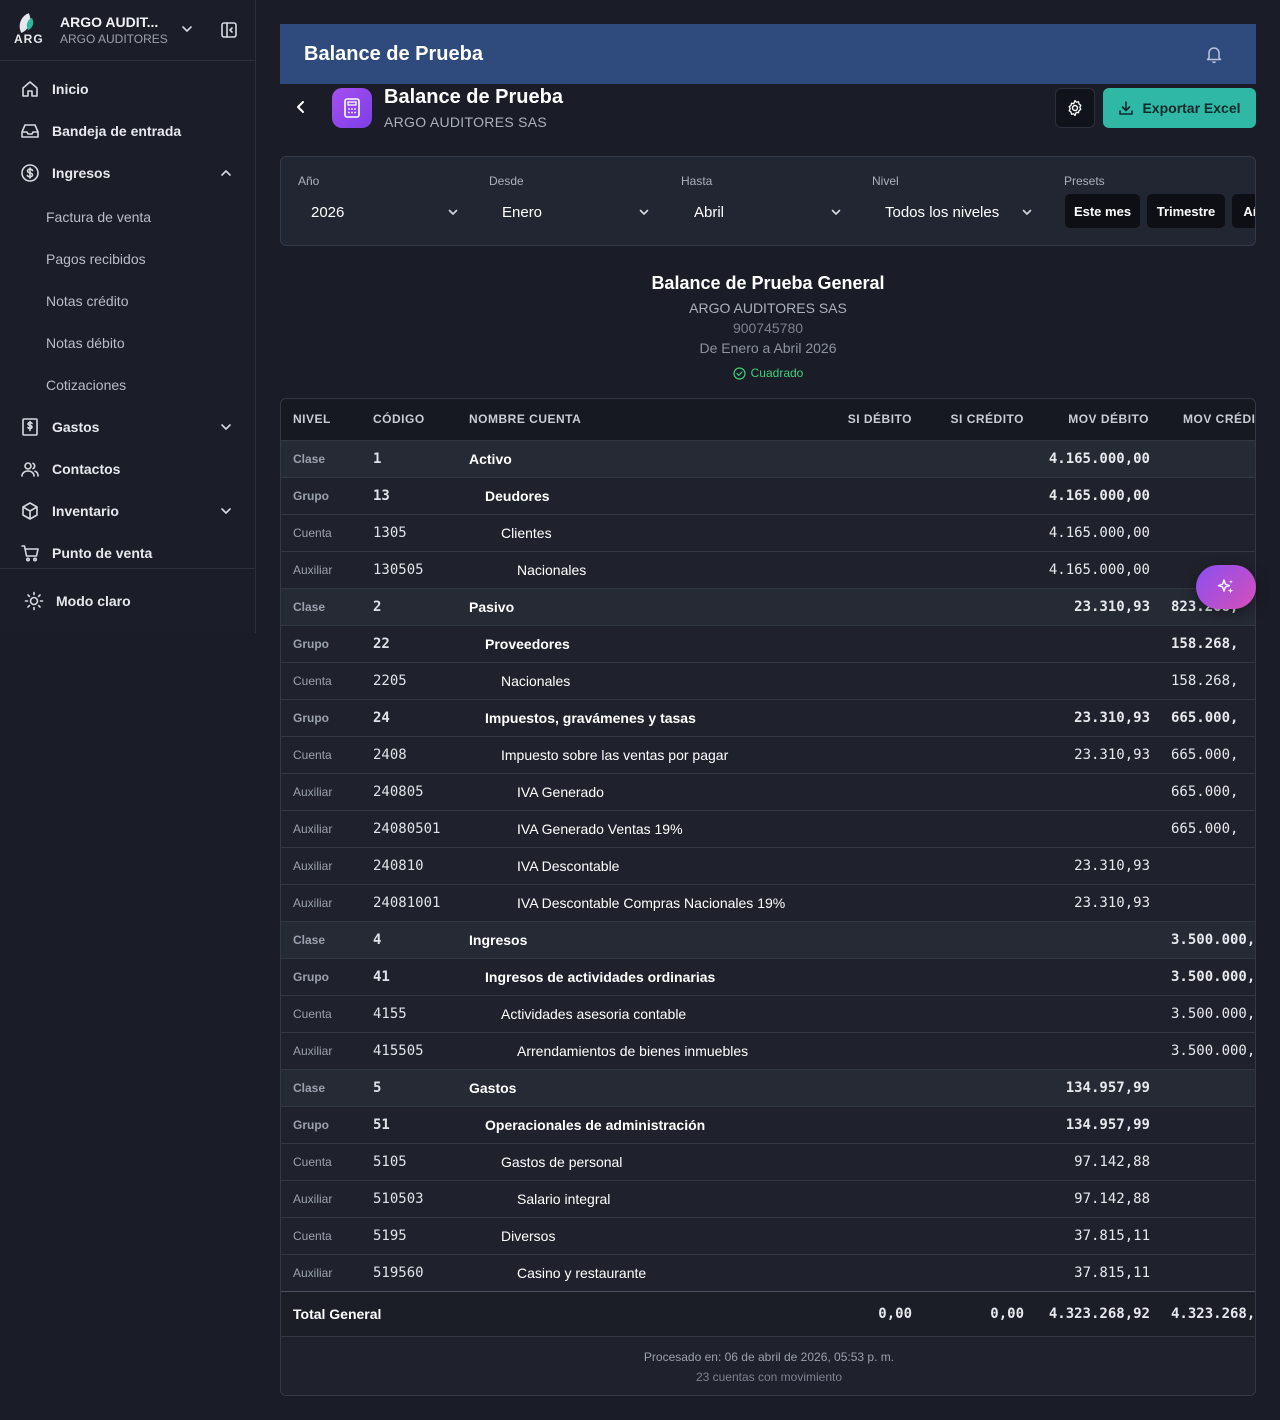  I want to click on table-row: Clase 2 Pasivo 23.310,93 823.268,, so click(768, 606).